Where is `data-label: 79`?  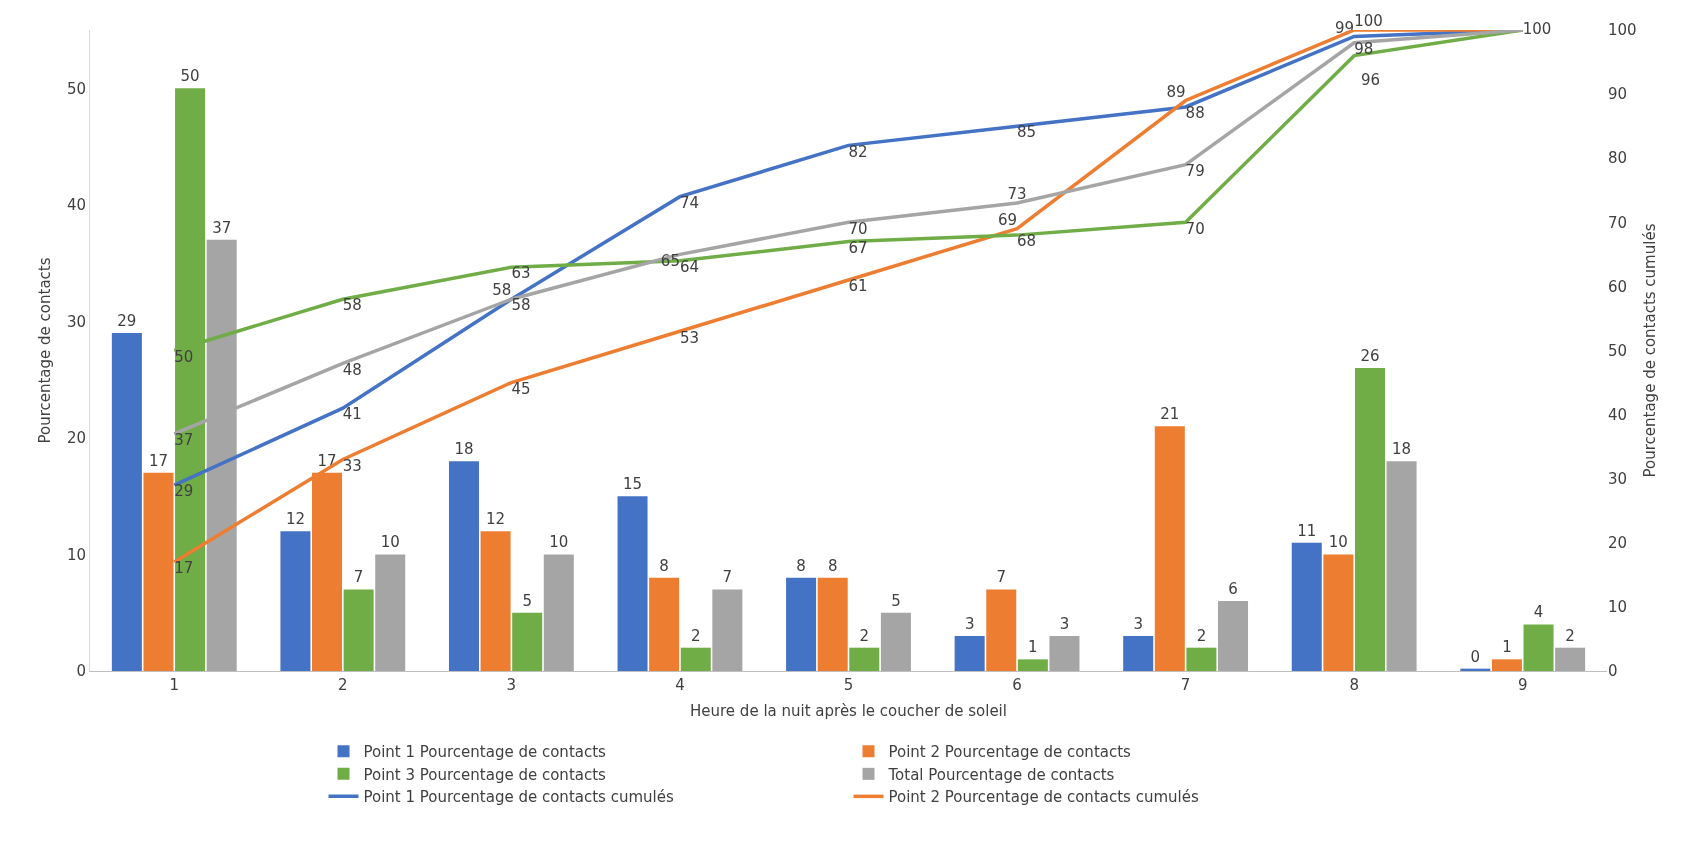 data-label: 79 is located at coordinates (1195, 170).